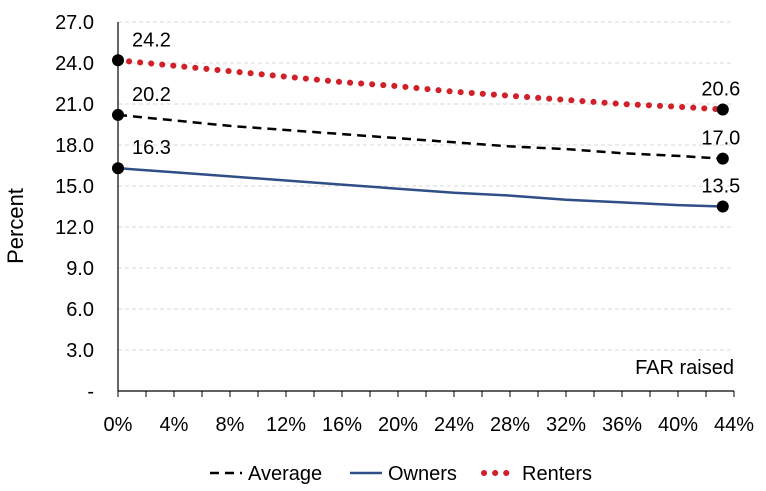 The width and height of the screenshot is (766, 491). Describe the element at coordinates (684, 368) in the screenshot. I see `far-raised-annotation: FAR raised` at that location.